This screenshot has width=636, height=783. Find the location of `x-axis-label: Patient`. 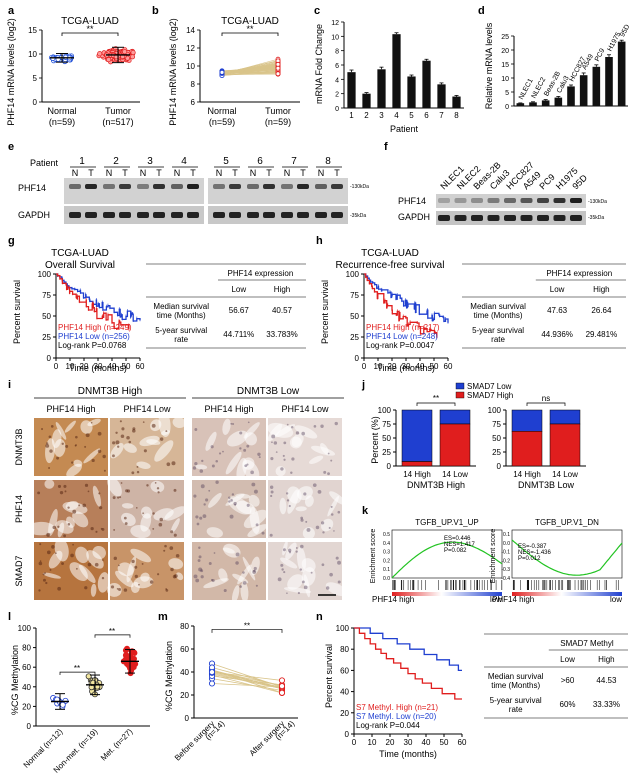

x-axis-label: Patient is located at coordinates (404, 129).